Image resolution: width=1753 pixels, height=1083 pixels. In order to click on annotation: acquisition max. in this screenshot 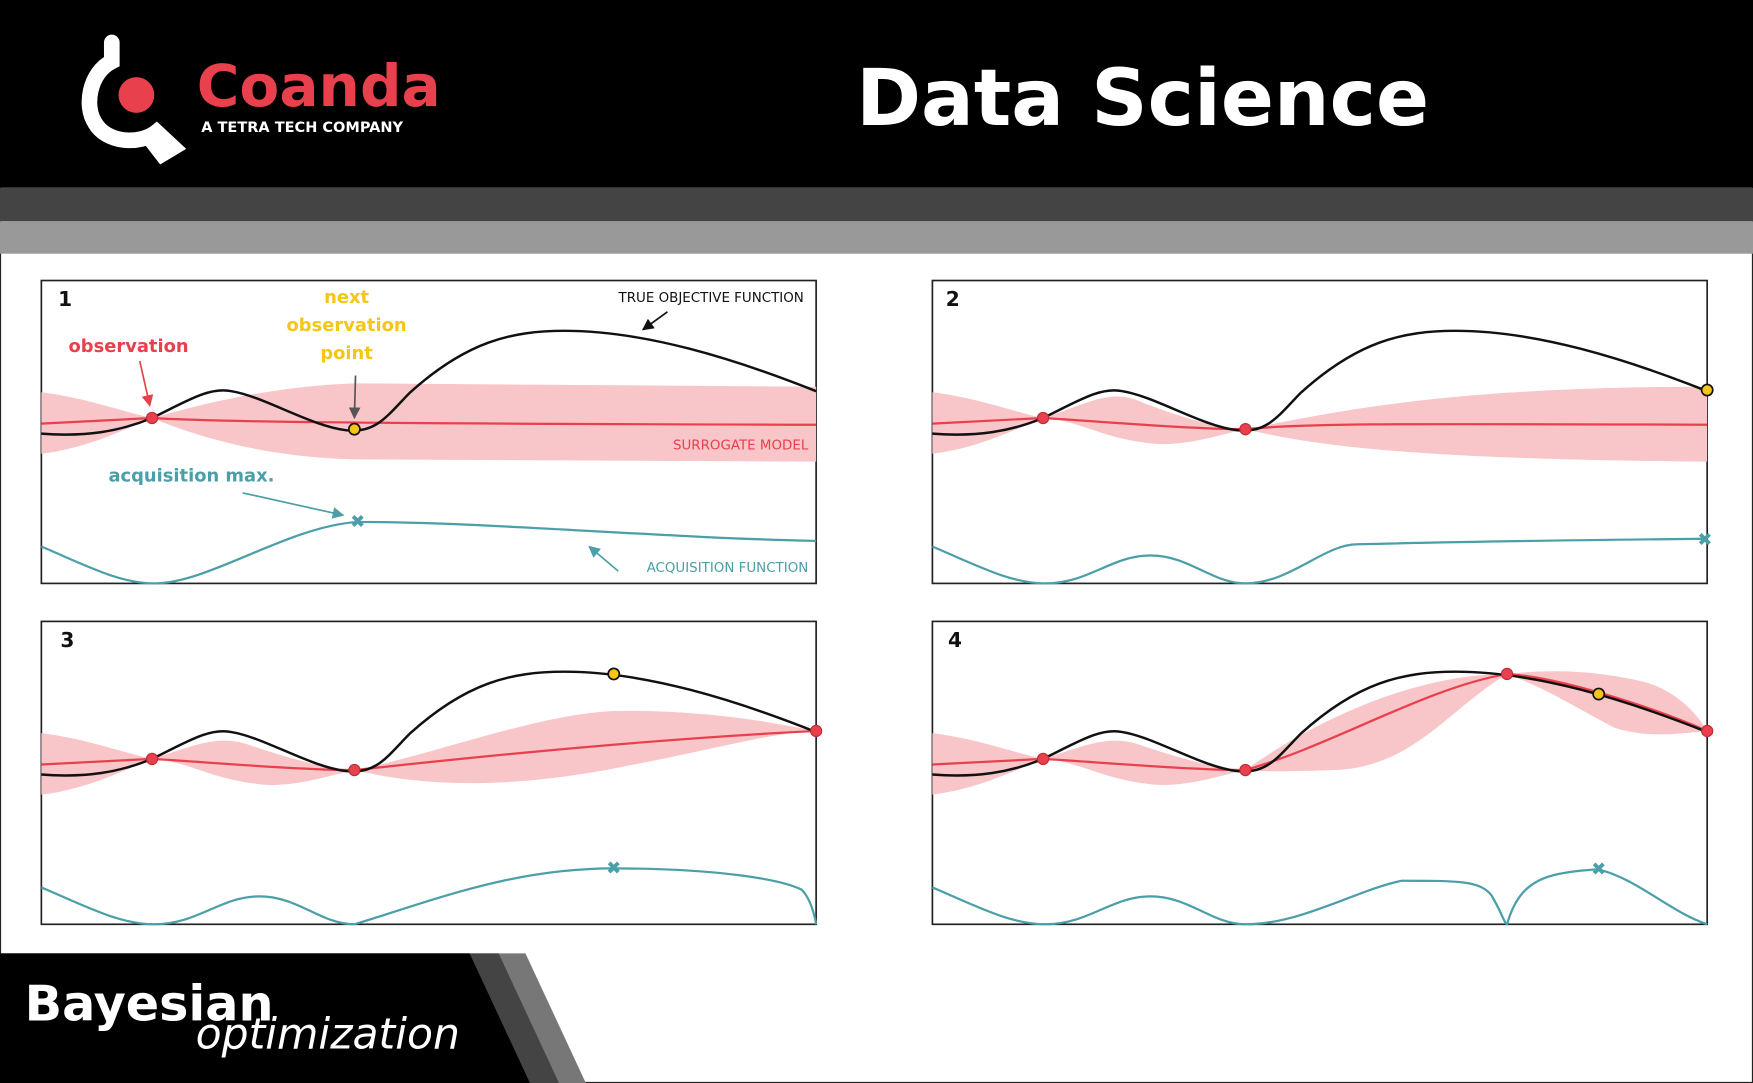, I will do `click(191, 476)`.